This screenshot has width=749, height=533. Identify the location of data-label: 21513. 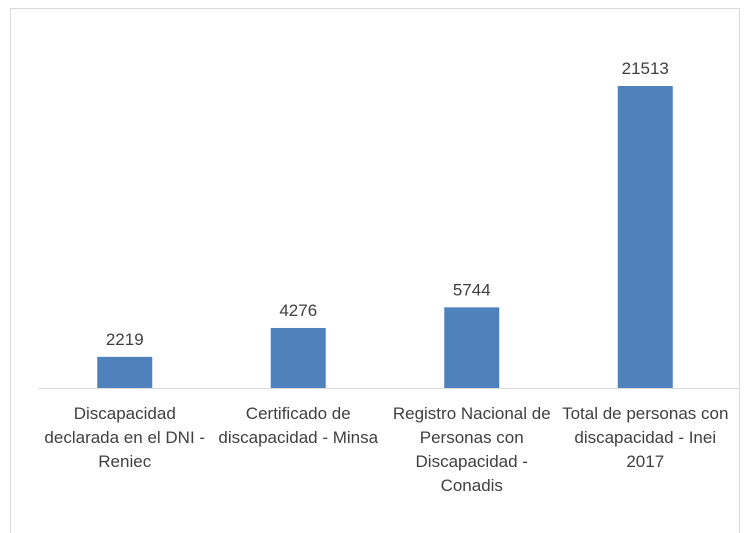
(645, 68).